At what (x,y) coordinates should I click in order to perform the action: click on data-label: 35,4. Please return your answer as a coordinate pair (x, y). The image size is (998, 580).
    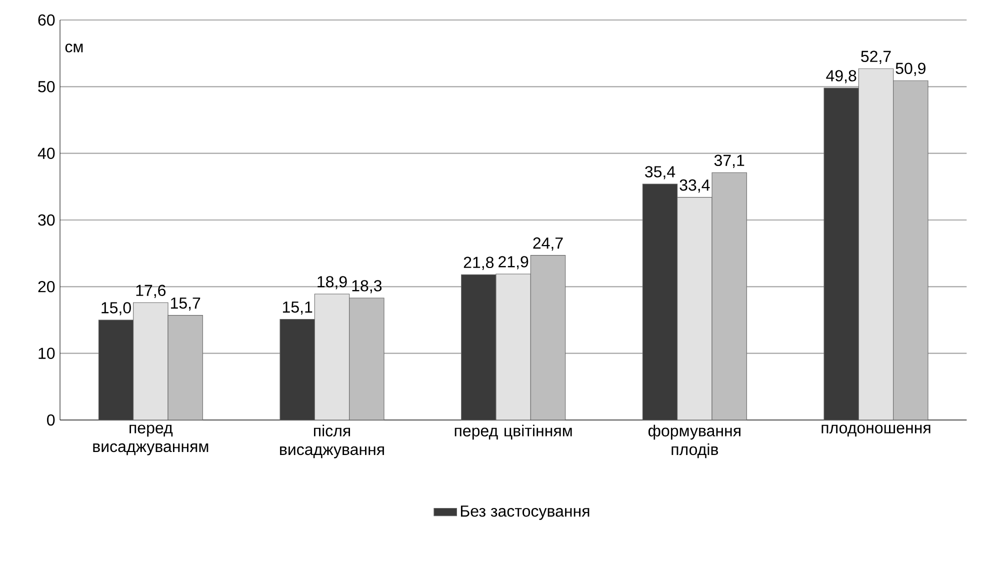
    Looking at the image, I should click on (660, 173).